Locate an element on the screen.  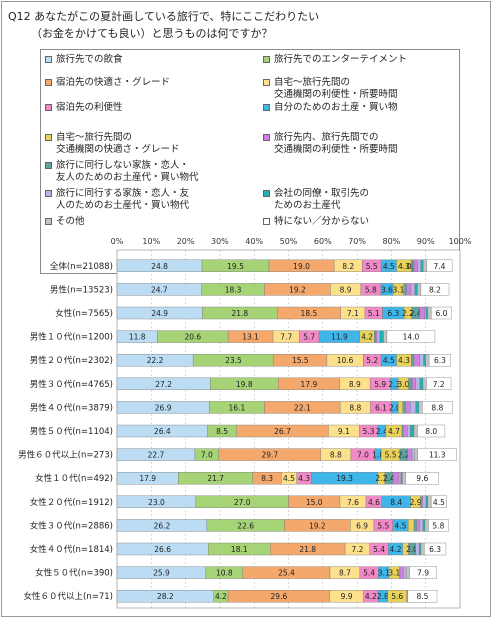
question-line-2: （お金をかけても良い）と思うものは何ですか？ is located at coordinates (152, 33).